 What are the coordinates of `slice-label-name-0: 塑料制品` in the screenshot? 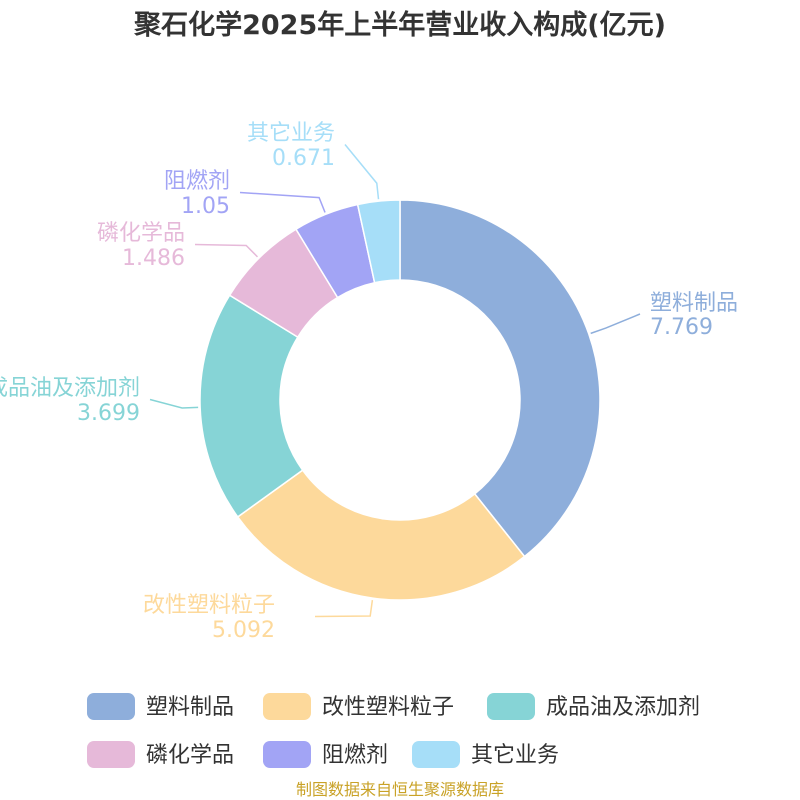 It's located at (694, 303).